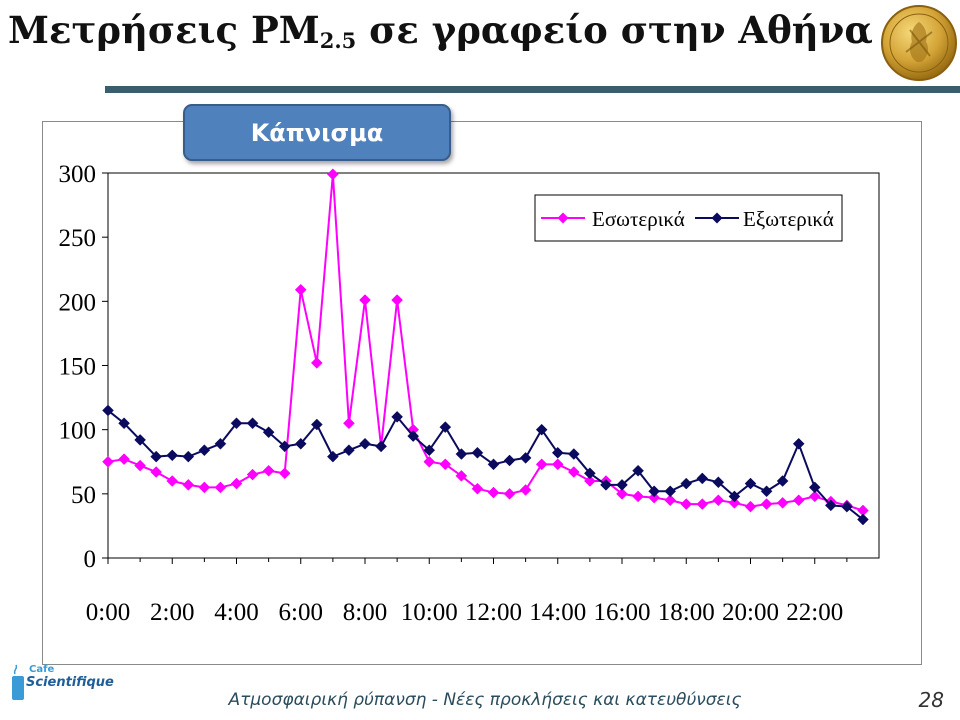  Describe the element at coordinates (622, 612) in the screenshot. I see `x-tick-label: 16:00` at that location.